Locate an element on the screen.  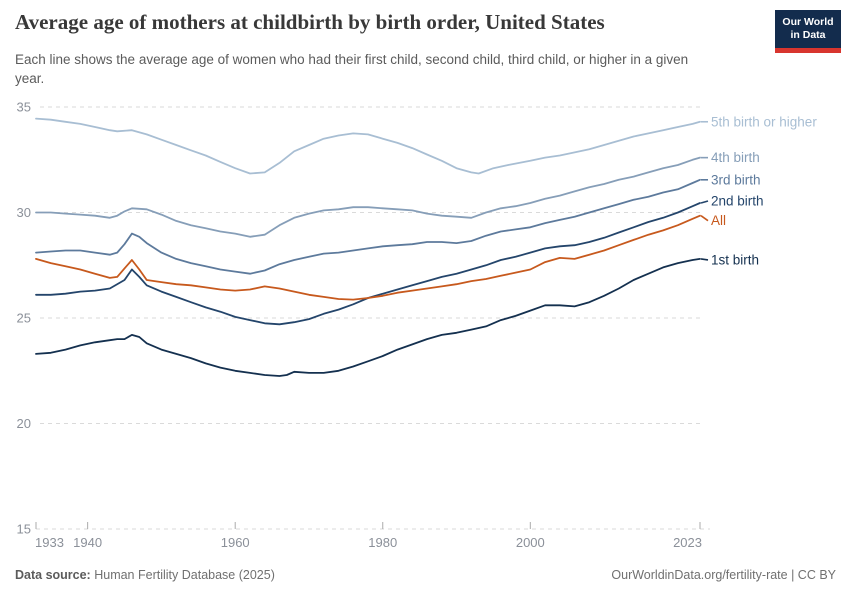
x-axis-label-1980: 1980 is located at coordinates (382, 542).